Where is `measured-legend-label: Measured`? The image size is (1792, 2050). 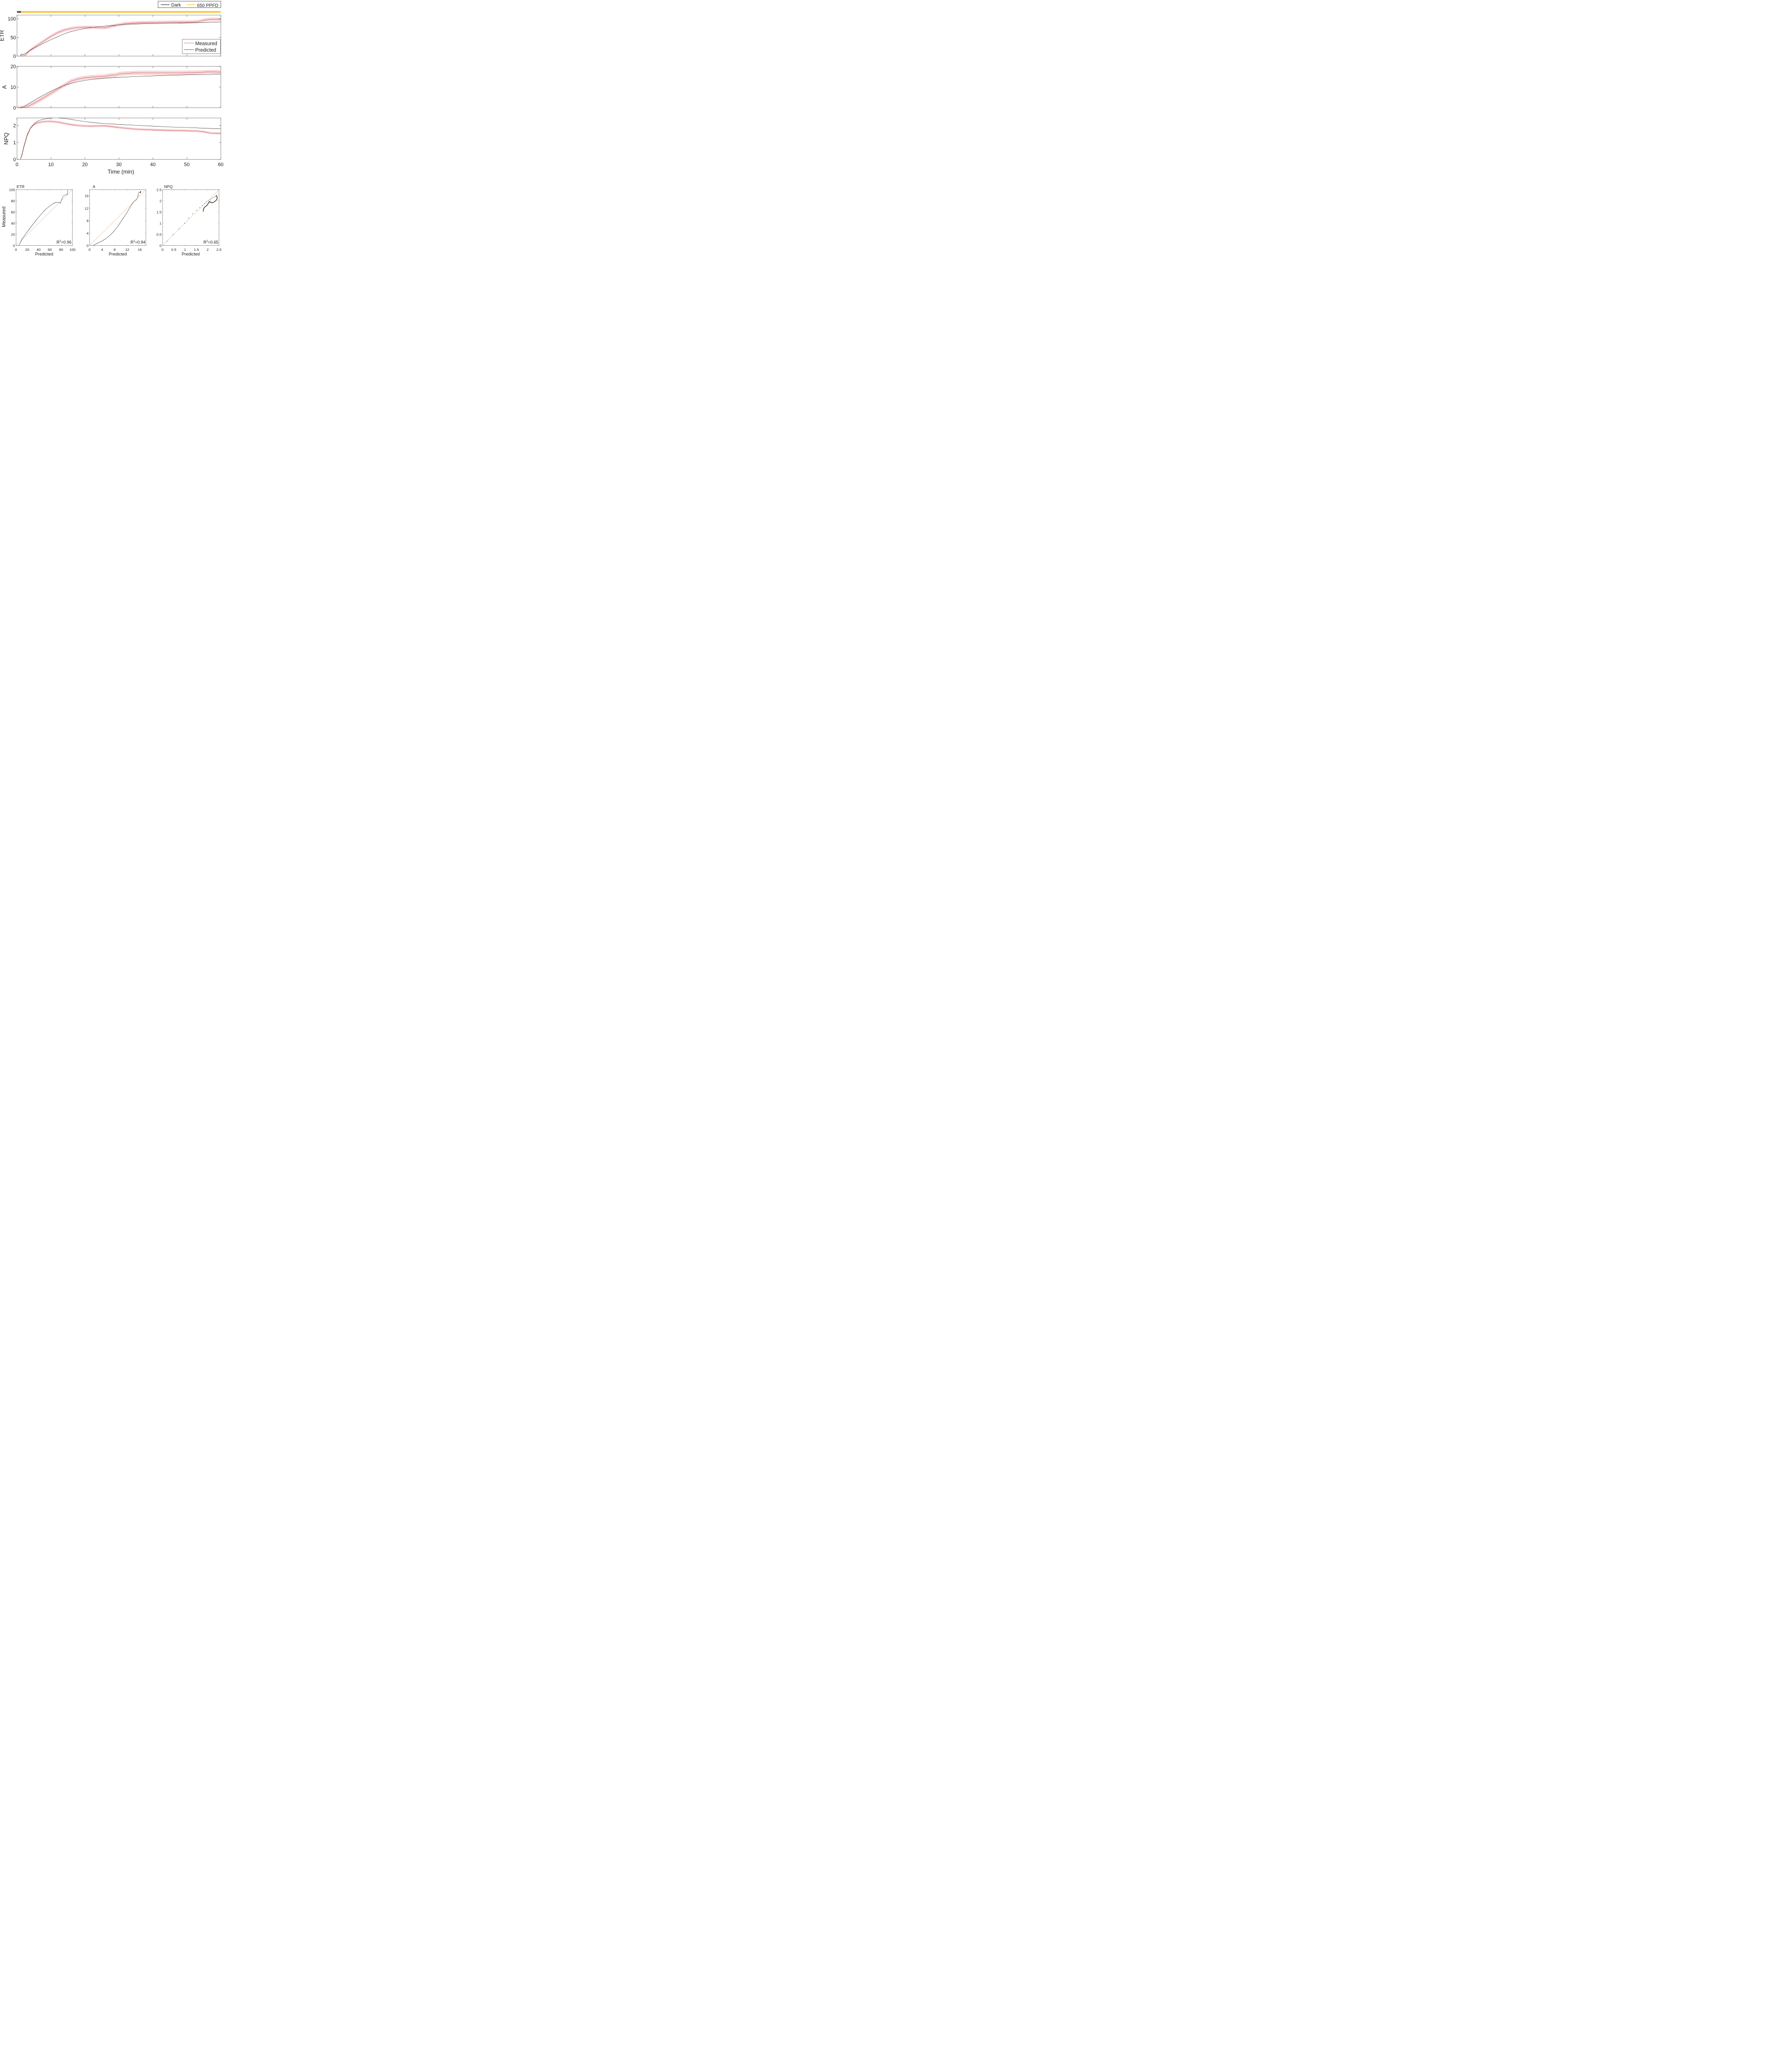 measured-legend-label: Measured is located at coordinates (206, 44).